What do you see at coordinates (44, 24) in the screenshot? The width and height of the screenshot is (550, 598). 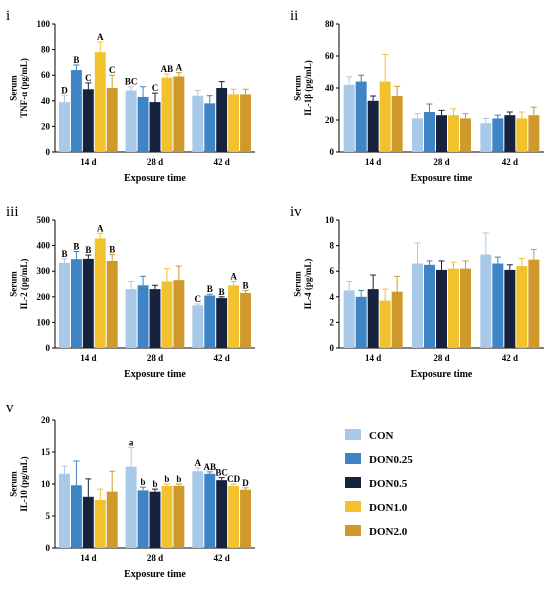 I see `y-tick-label: 100` at bounding box center [44, 24].